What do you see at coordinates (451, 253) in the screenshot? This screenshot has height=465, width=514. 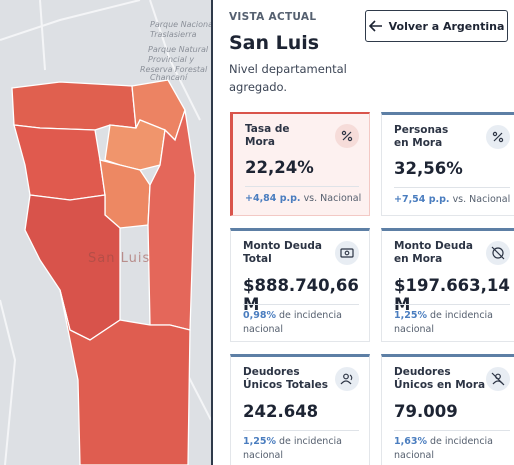 I see `card-title: Monto Deuda en Mora` at bounding box center [451, 253].